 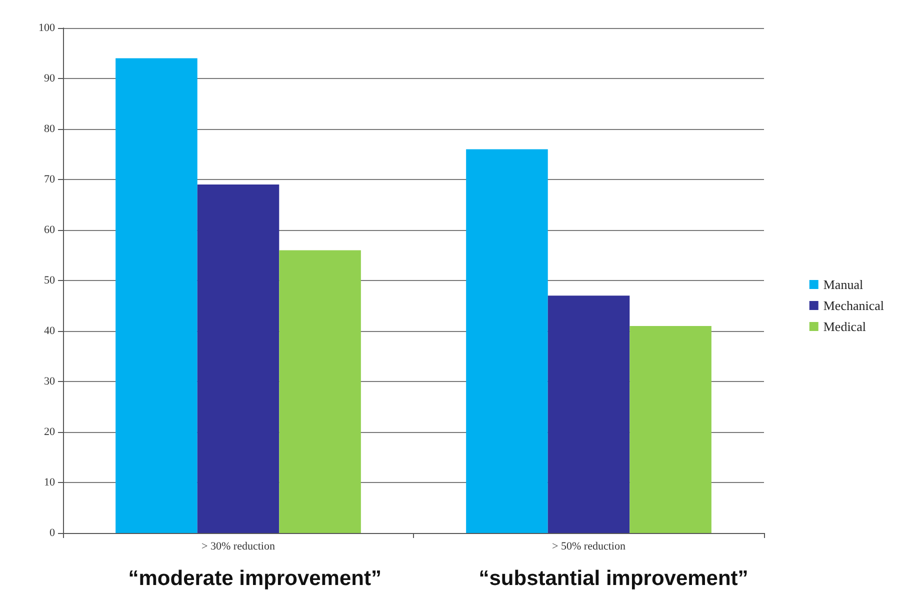 I want to click on y-tick-label: 20, so click(x=50, y=432).